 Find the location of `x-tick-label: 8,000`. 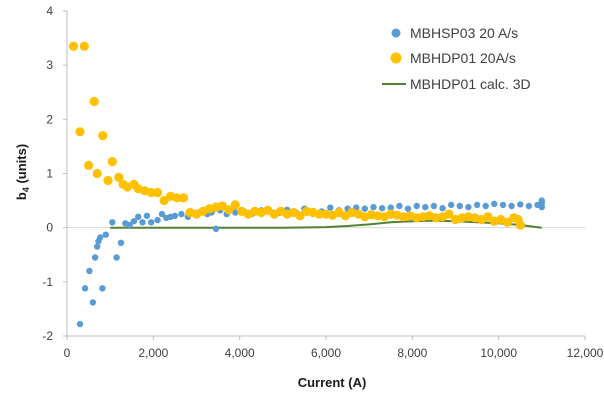

x-tick-label: 8,000 is located at coordinates (412, 353).